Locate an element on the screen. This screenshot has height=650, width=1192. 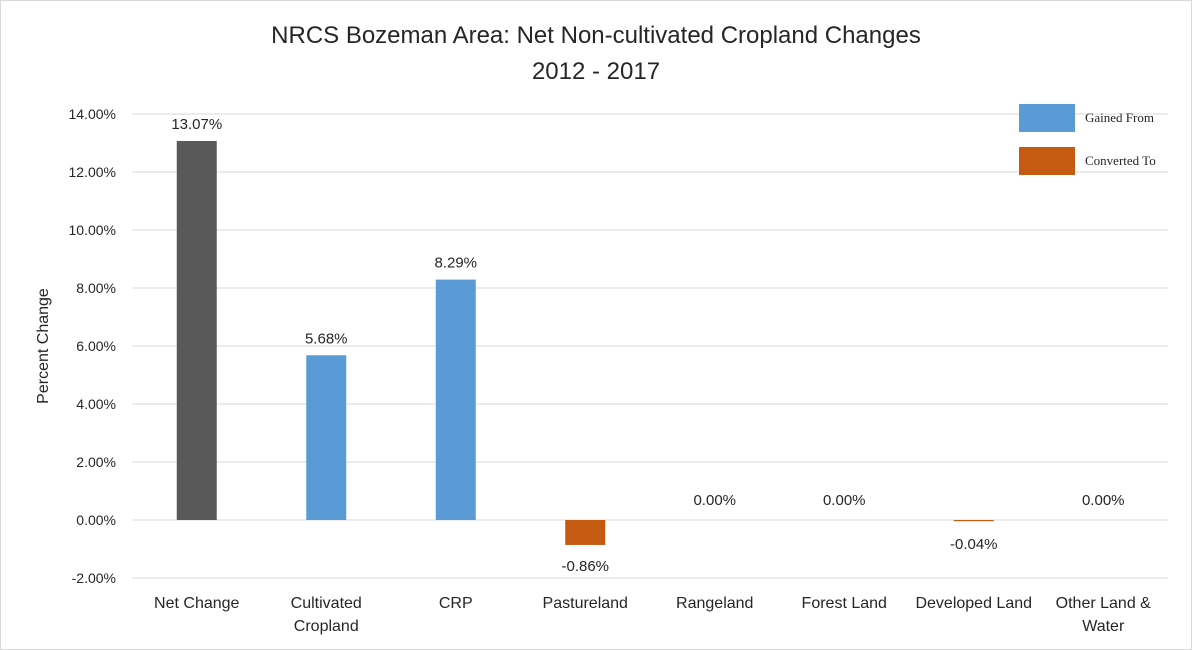
category-label: Developed Land is located at coordinates (973, 603).